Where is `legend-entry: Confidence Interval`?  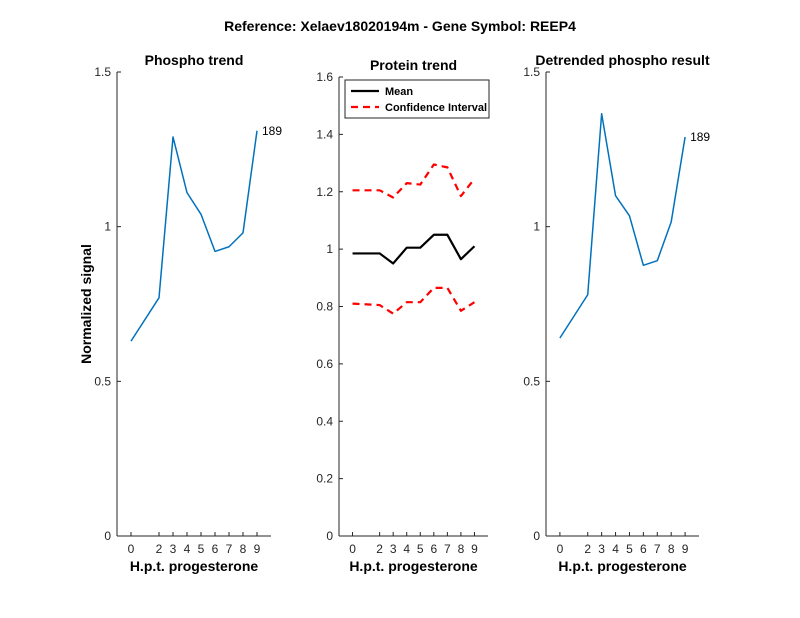 legend-entry: Confidence Interval is located at coordinates (436, 108).